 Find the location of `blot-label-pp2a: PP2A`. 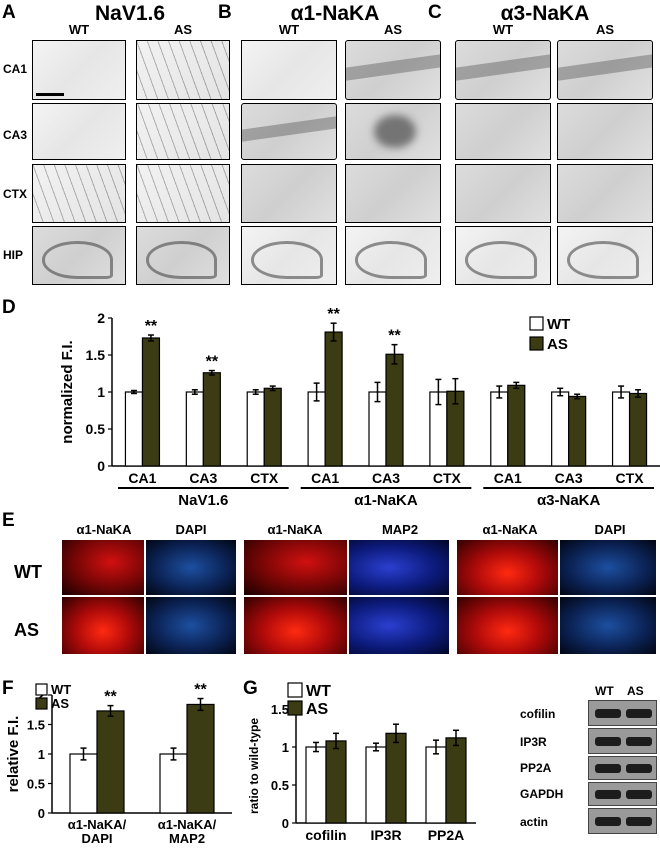

blot-label-pp2a: PP2A is located at coordinates (536, 768).